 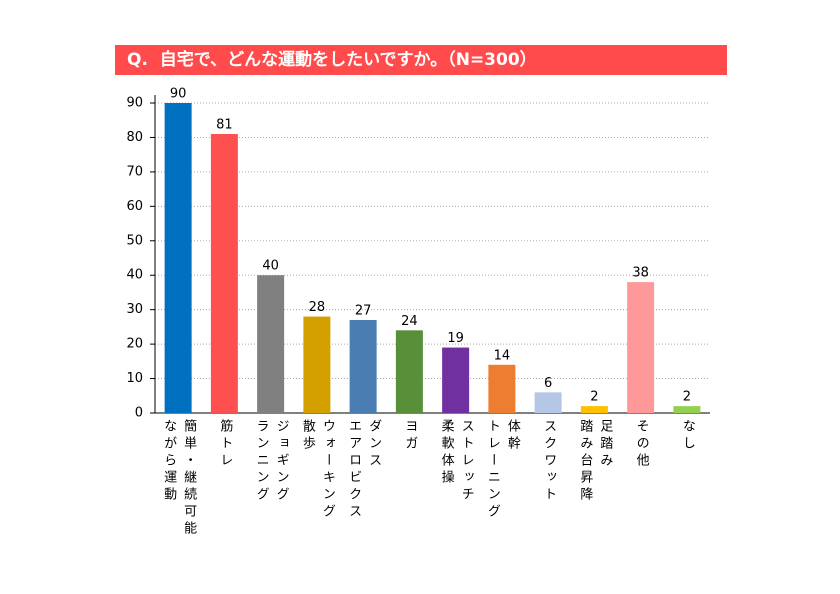 What do you see at coordinates (179, 478) in the screenshot?
I see `x-tick-label: 簡単・継続可能 ながら運動` at bounding box center [179, 478].